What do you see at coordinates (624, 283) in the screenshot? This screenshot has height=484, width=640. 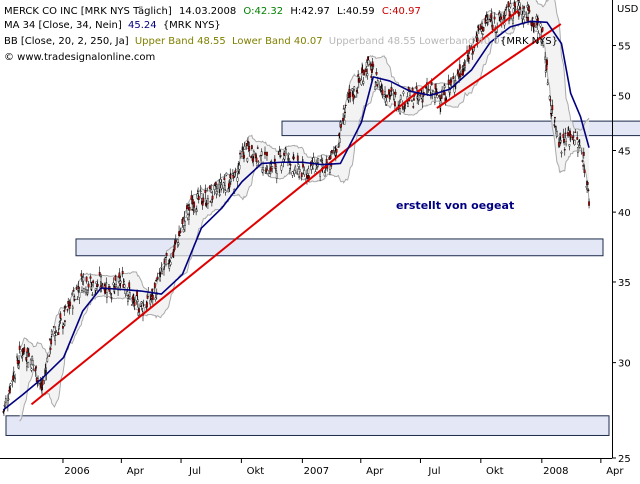 I see `y-tick-label: 35` at bounding box center [624, 283].